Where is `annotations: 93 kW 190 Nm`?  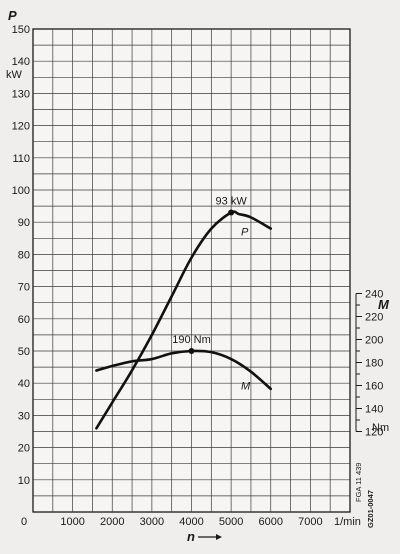 annotations: 93 kW 190 Nm is located at coordinates (209, 275).